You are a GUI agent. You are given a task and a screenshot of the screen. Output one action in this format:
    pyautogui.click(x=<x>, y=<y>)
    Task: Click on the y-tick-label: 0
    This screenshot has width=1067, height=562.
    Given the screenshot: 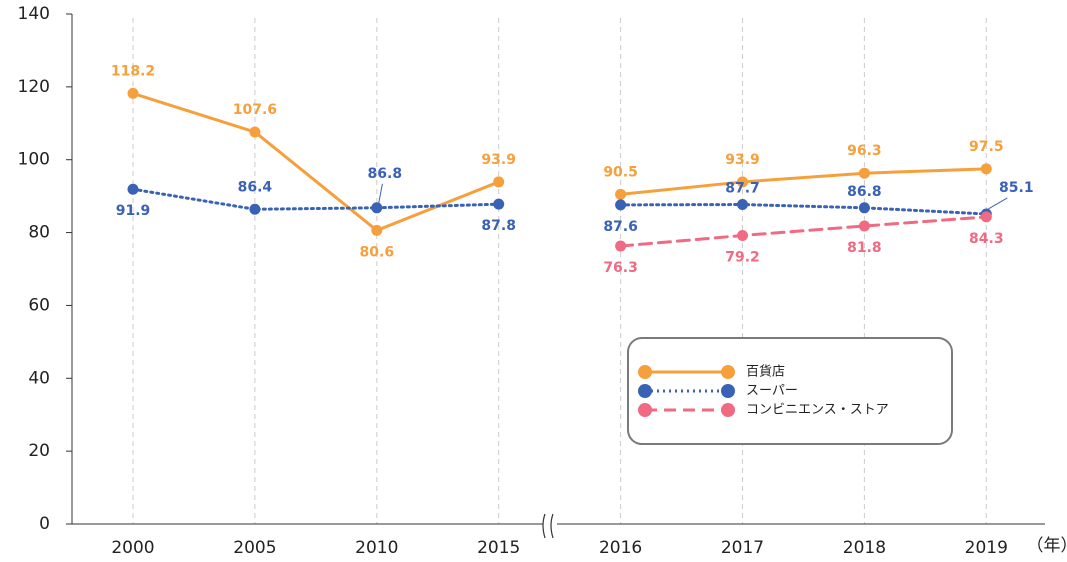 What is the action you would take?
    pyautogui.click(x=44, y=524)
    